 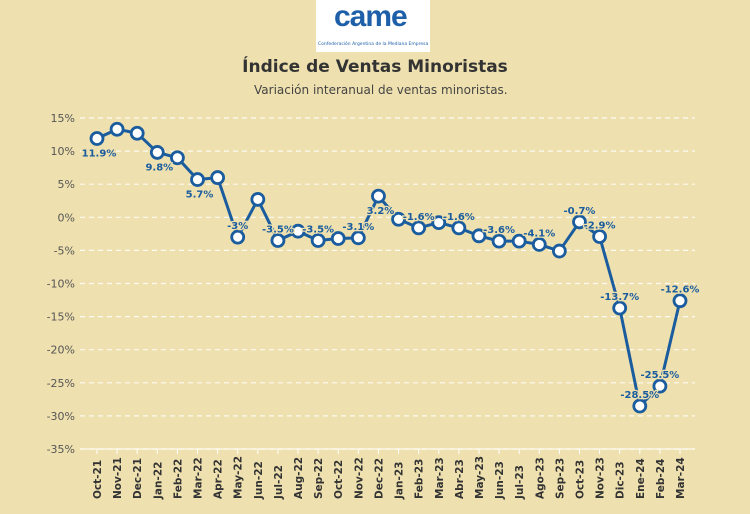 What do you see at coordinates (138, 478) in the screenshot?
I see `x-tick-label: Dec-21` at bounding box center [138, 478].